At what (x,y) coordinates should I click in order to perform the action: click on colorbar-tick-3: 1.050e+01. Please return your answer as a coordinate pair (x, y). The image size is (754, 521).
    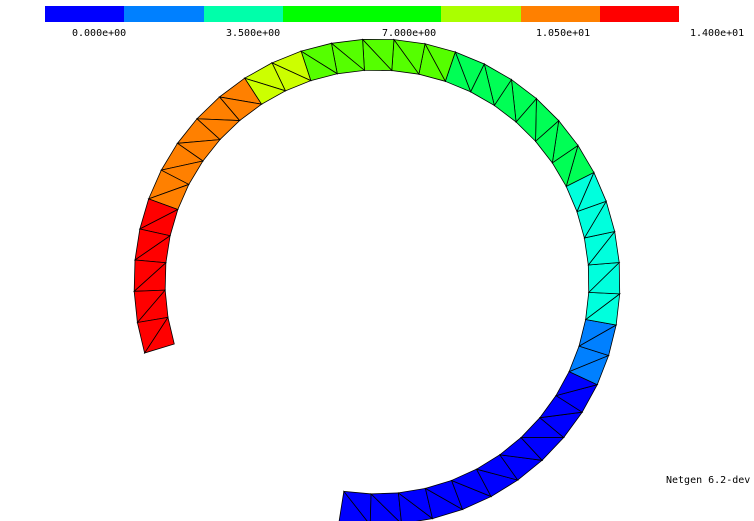
    Looking at the image, I should click on (563, 33).